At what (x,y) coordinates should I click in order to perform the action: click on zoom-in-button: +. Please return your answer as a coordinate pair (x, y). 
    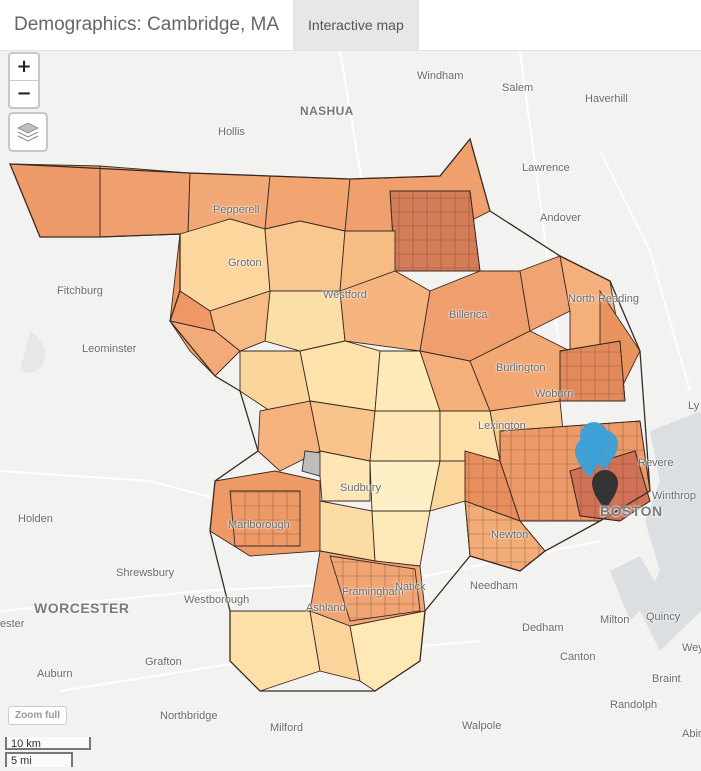
    Looking at the image, I should click on (24, 66).